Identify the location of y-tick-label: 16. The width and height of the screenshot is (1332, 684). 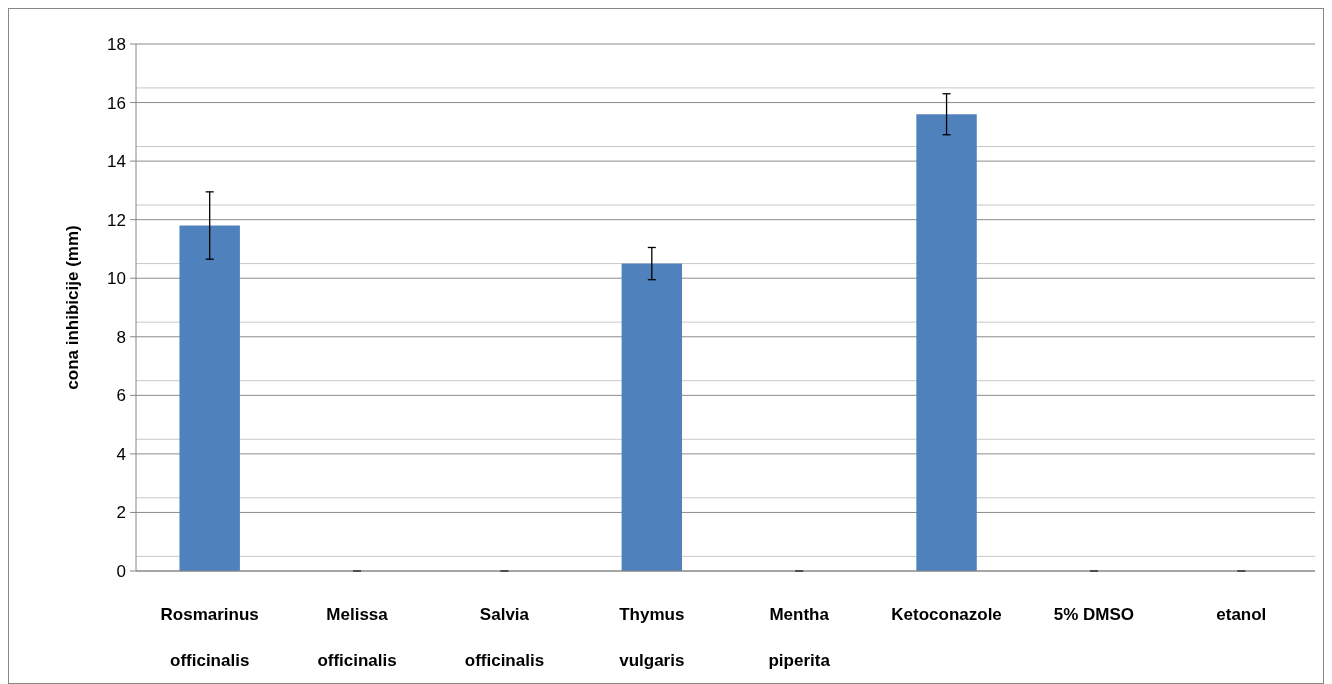
(116, 103).